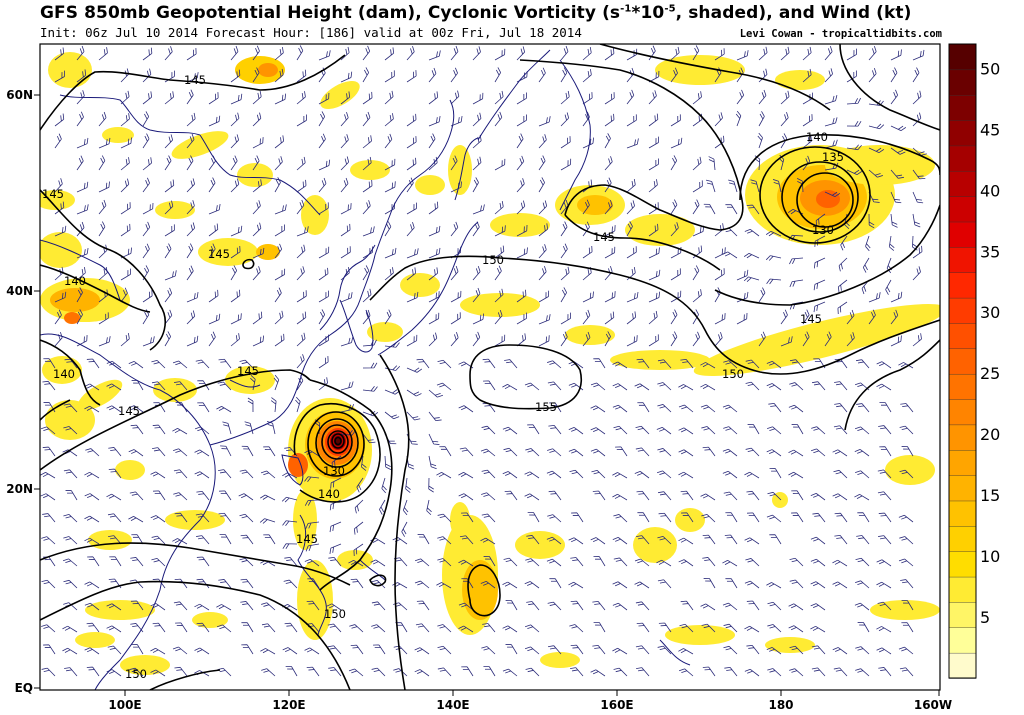 The image size is (1024, 715). Describe the element at coordinates (823, 230) in the screenshot. I see `contour-label: 130` at that location.